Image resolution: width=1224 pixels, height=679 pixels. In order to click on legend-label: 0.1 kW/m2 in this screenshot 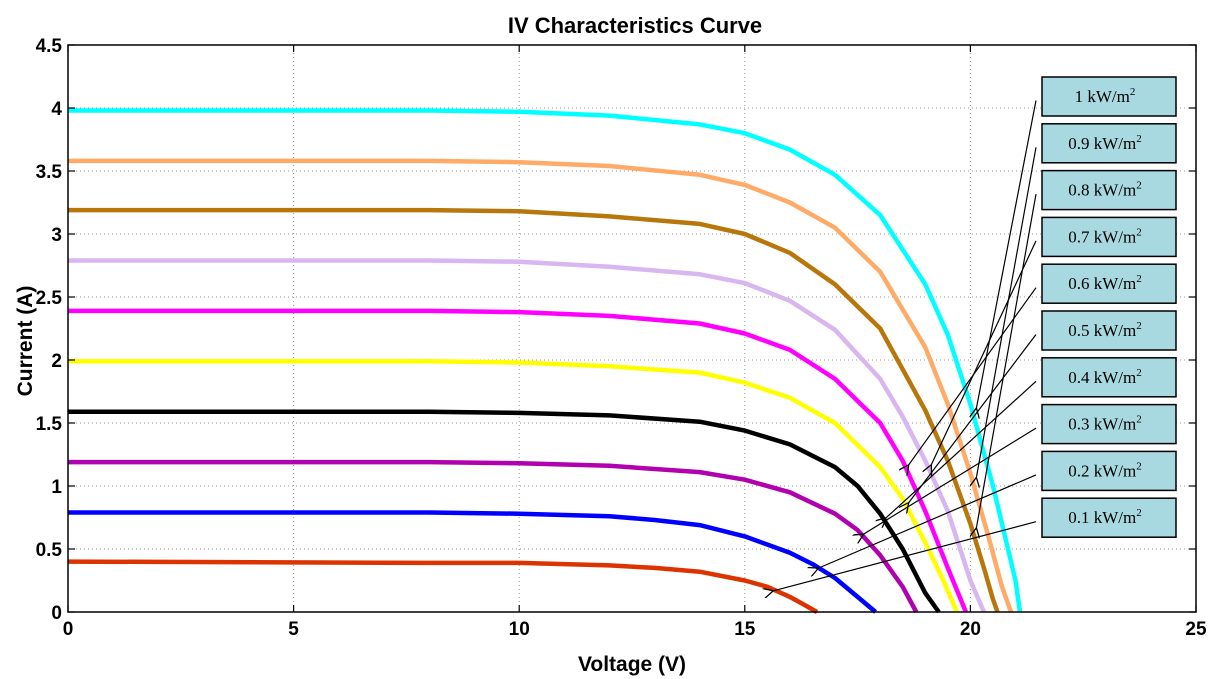, I will do `click(1105, 517)`.